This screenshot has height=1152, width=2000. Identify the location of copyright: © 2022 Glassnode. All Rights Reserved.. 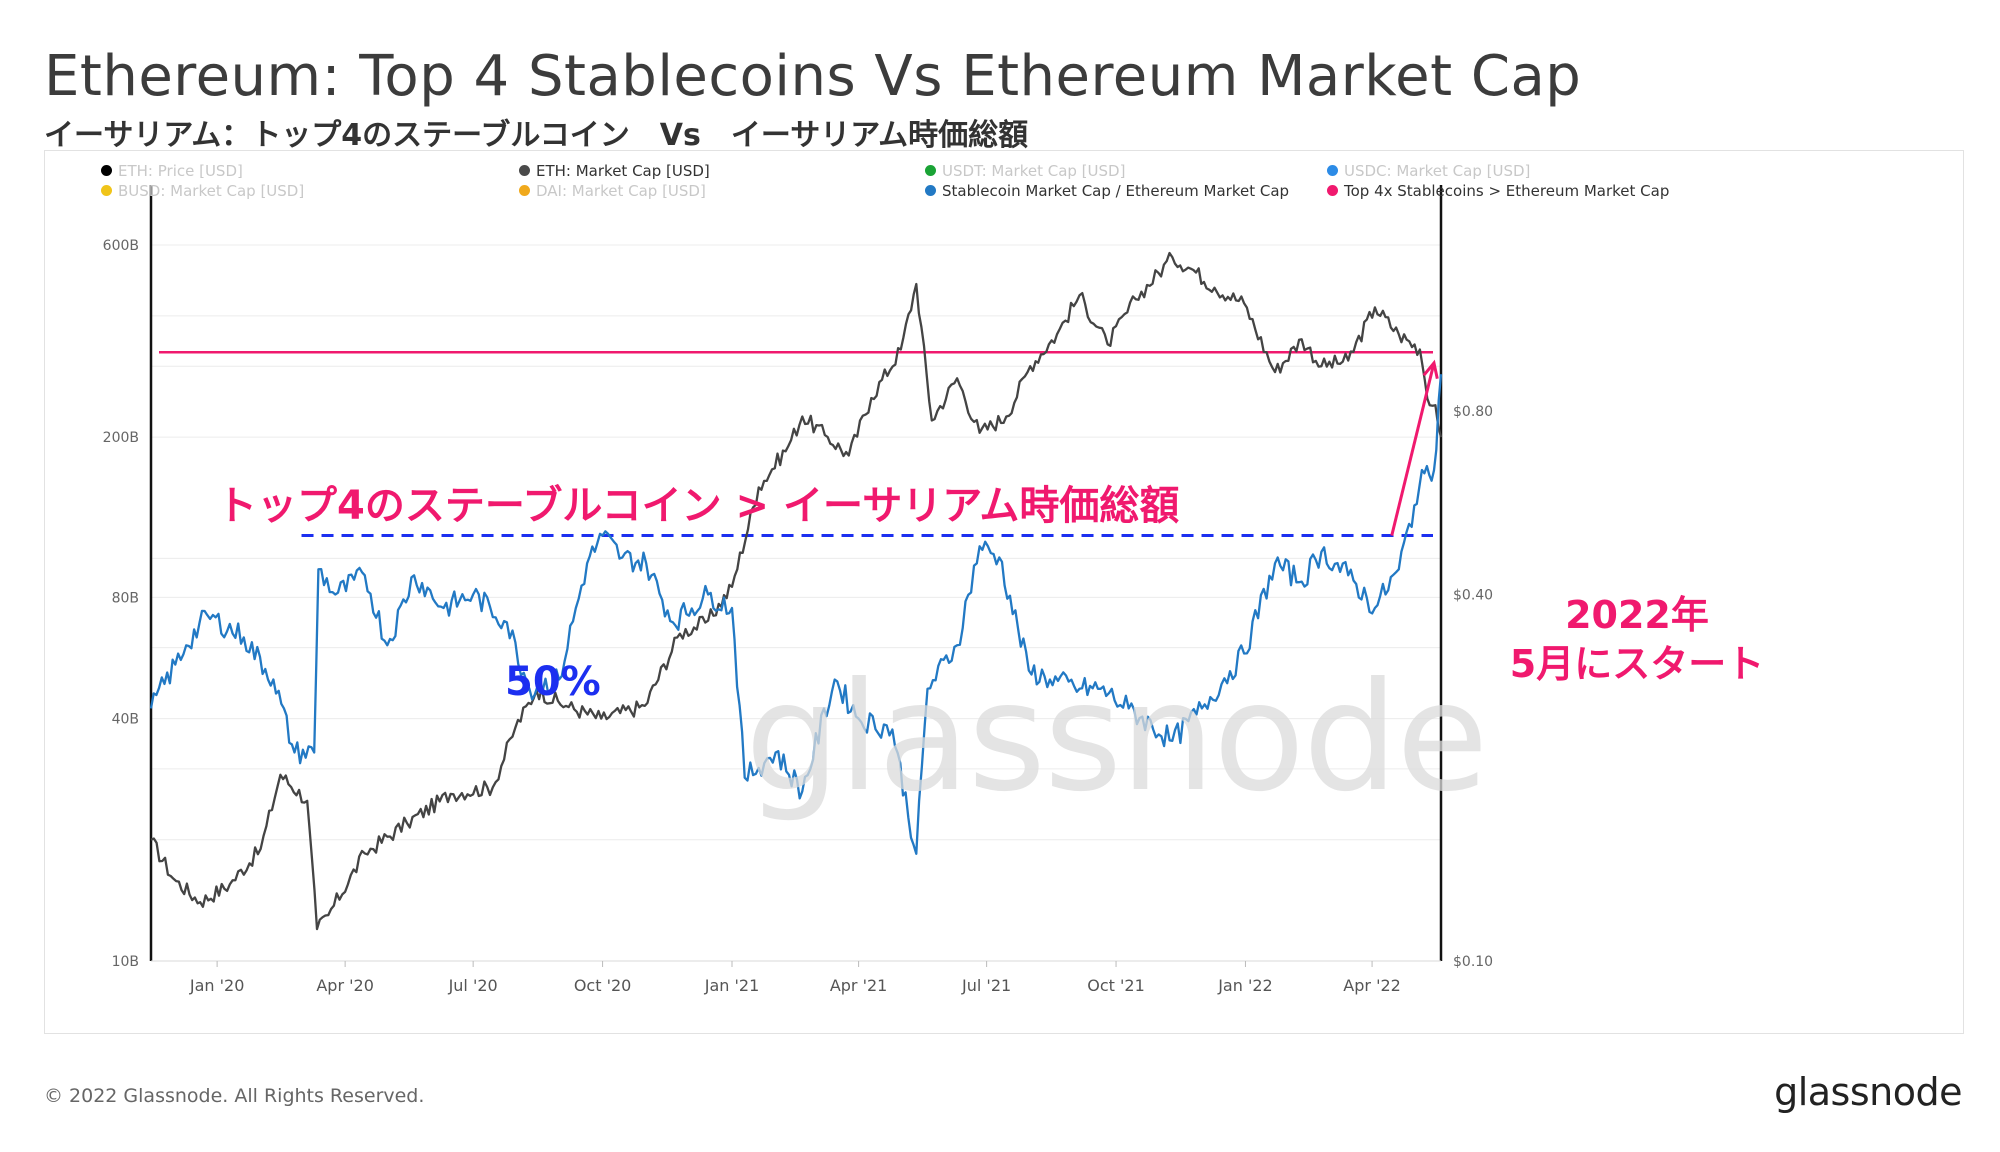
(234, 1096).